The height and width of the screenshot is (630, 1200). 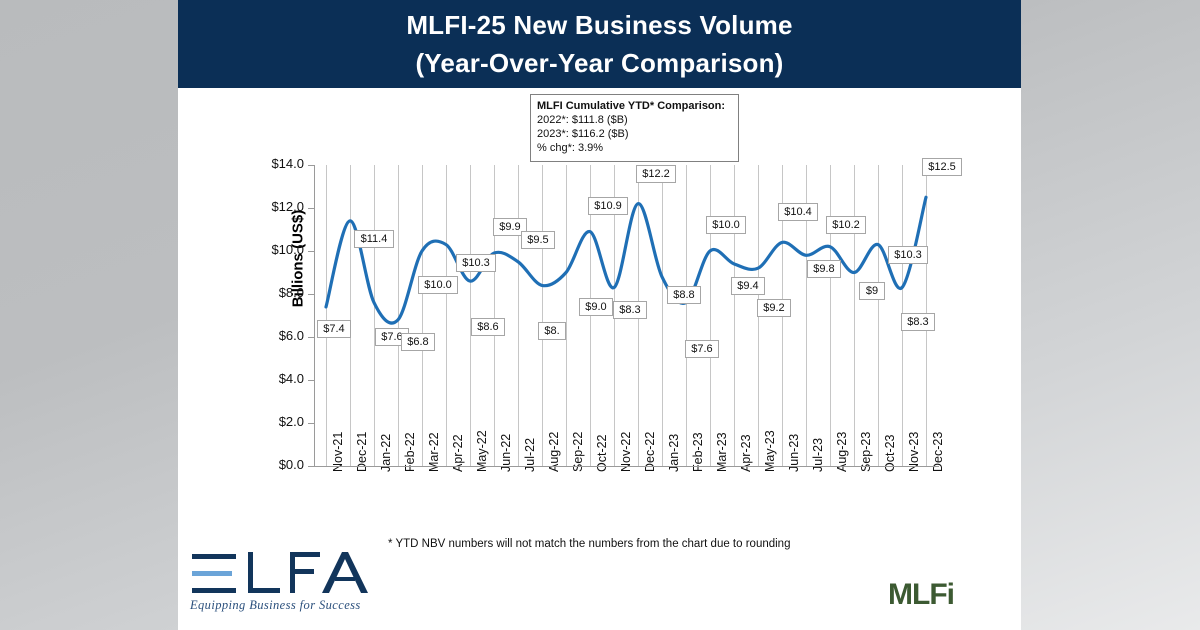 I want to click on data-label: $10.4, so click(x=798, y=212).